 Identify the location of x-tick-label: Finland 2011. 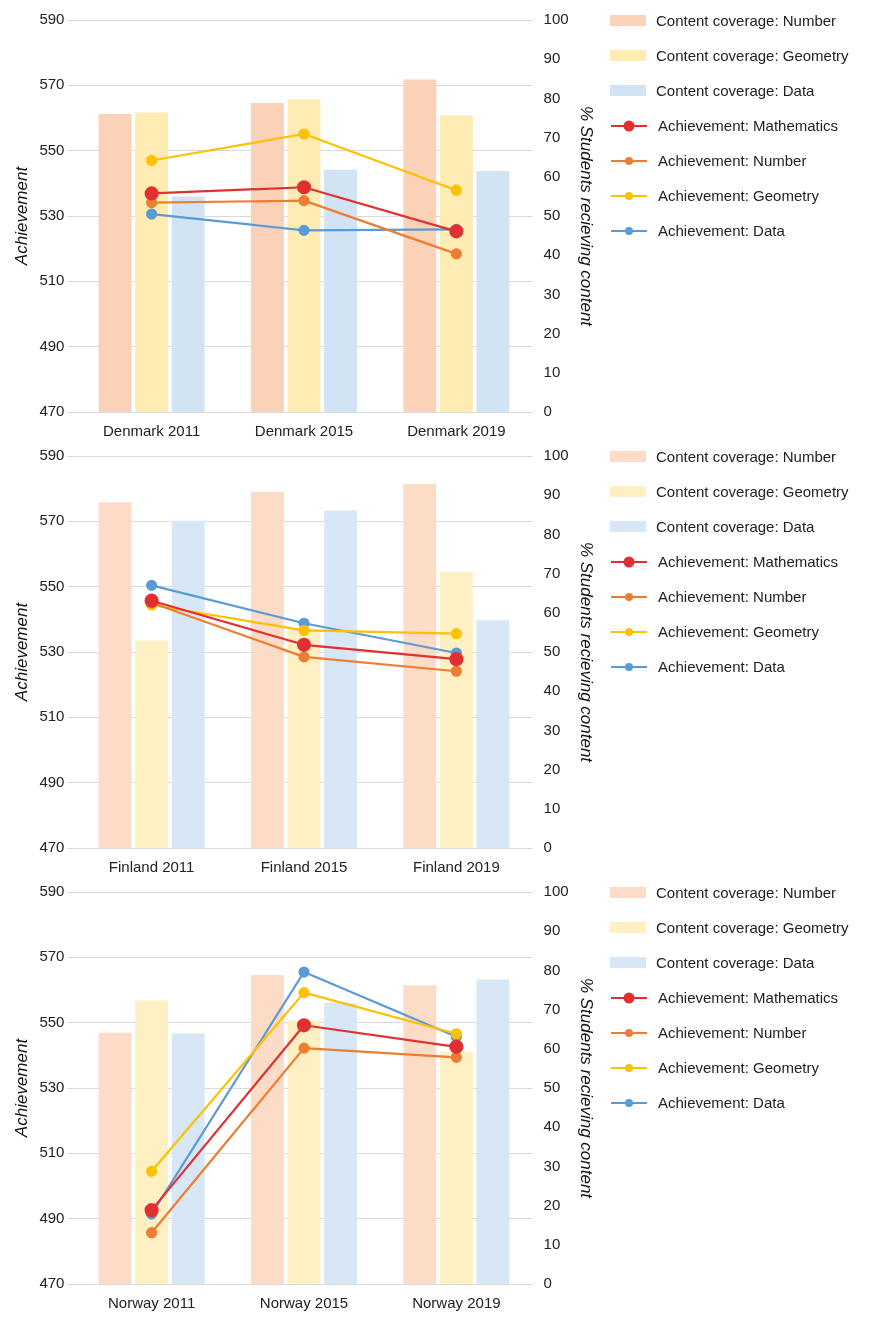
(151, 867).